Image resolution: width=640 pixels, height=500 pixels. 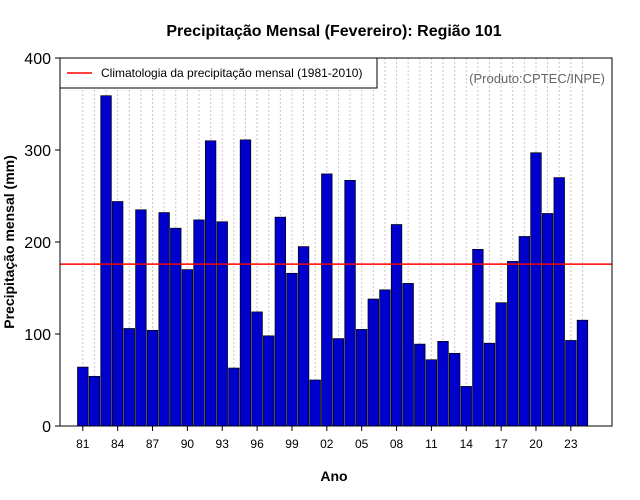 What do you see at coordinates (37, 59) in the screenshot?
I see `y-tick-label: 400` at bounding box center [37, 59].